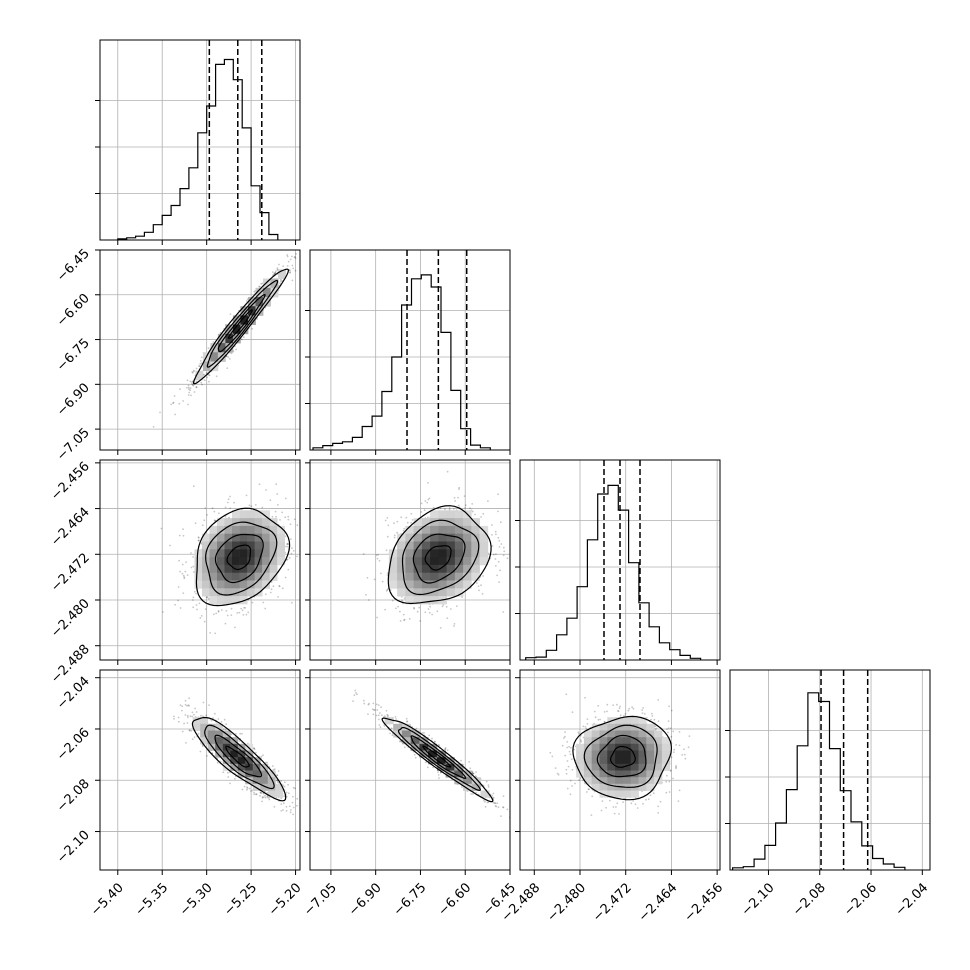 The image size is (970, 970). What do you see at coordinates (151, 899) in the screenshot?
I see `x-tick-label: −5.35` at bounding box center [151, 899].